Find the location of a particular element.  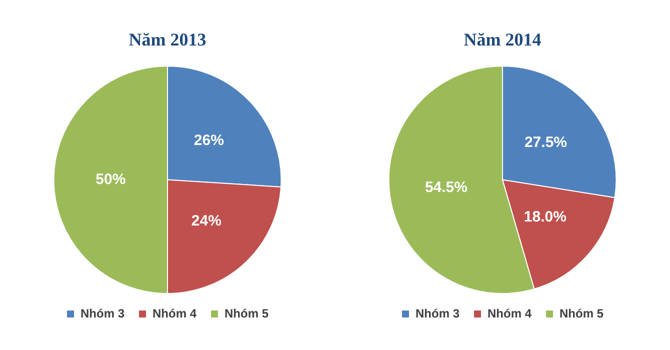

chart-title: Năm 2013 is located at coordinates (167, 39).